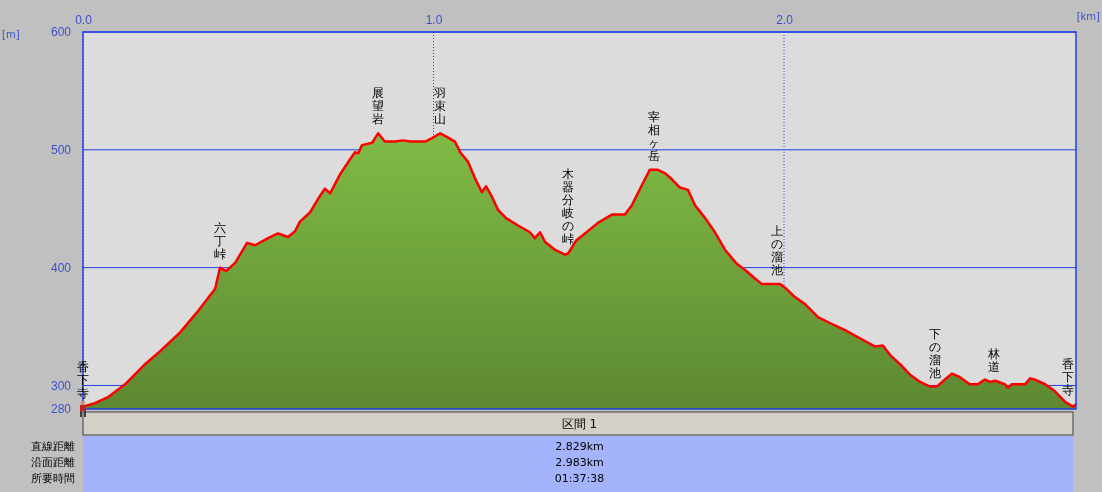 Image resolution: width=1102 pixels, height=492 pixels. What do you see at coordinates (53, 478) in the screenshot?
I see `text: 所要時間` at bounding box center [53, 478].